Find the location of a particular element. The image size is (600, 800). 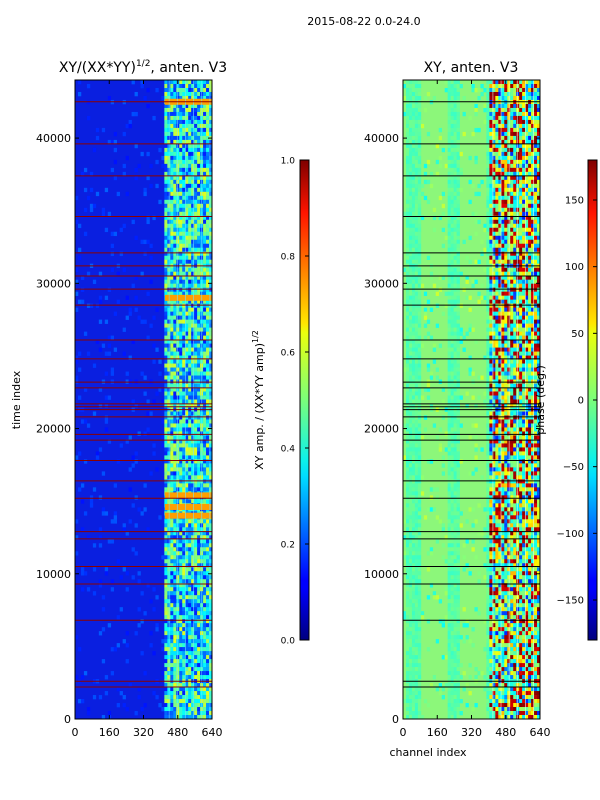

amplitude-colorbar-gradient is located at coordinates (304, 400).